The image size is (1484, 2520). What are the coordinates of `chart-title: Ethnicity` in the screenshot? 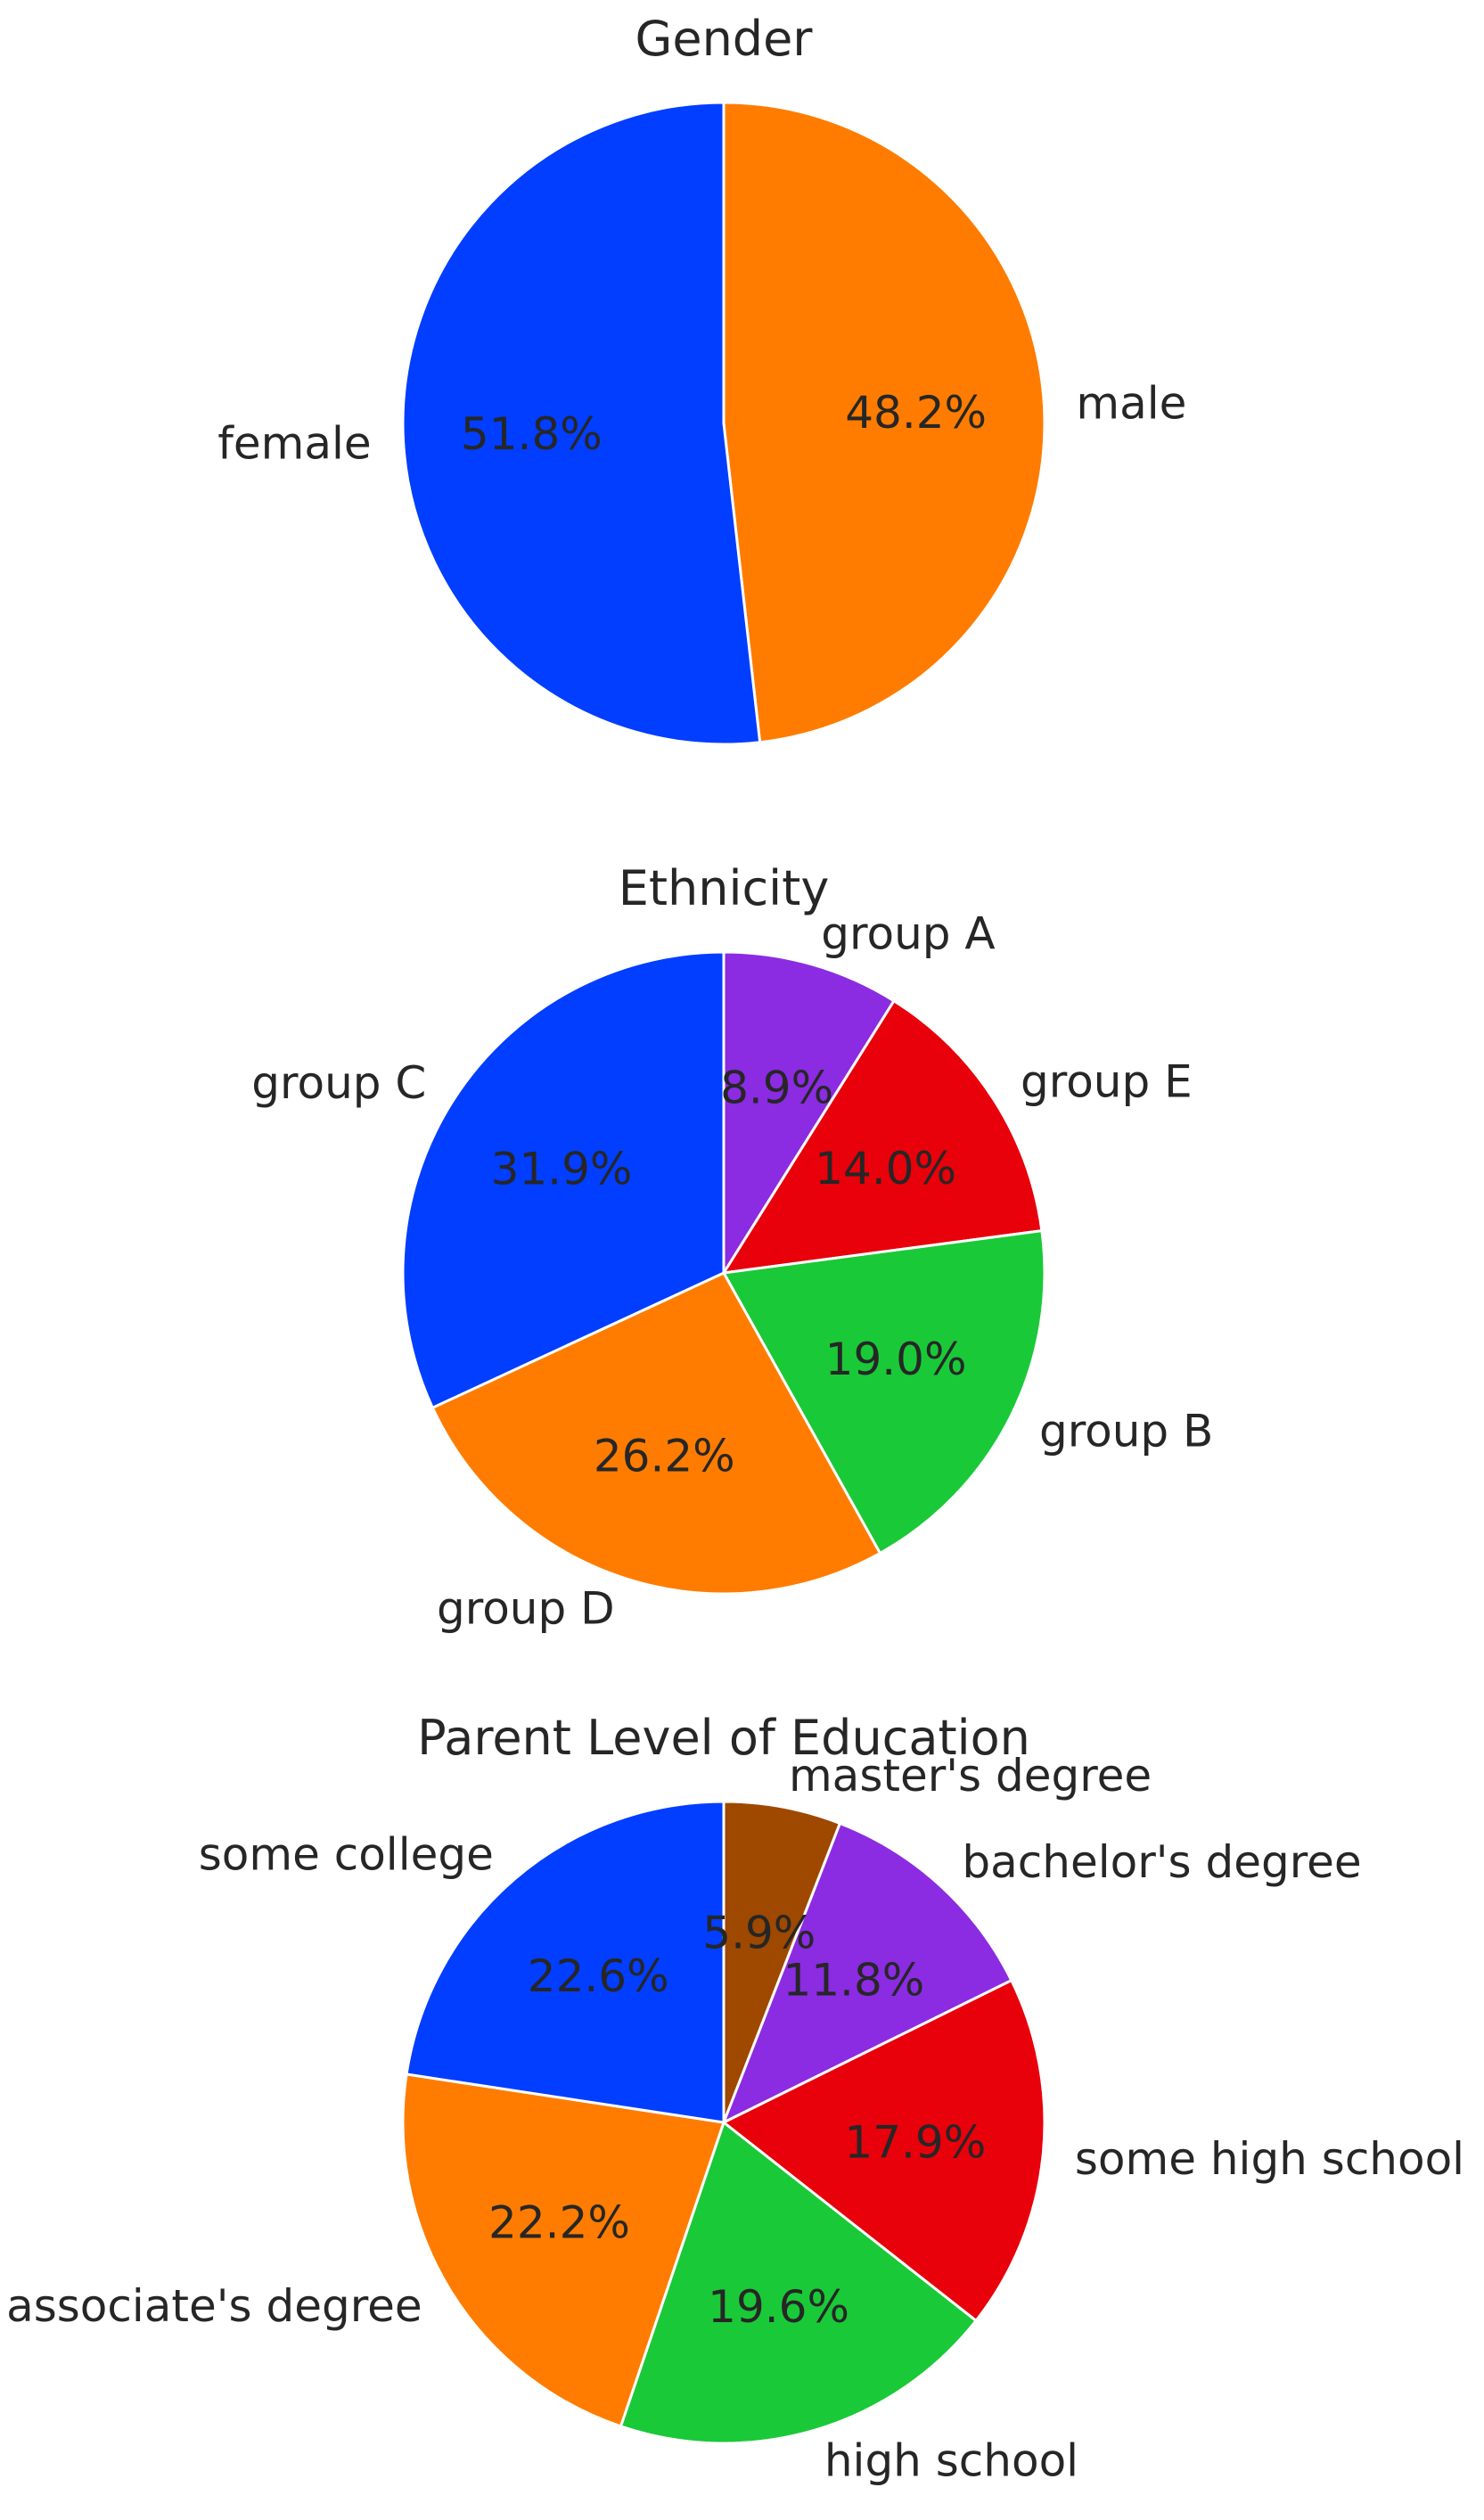 It's located at (724, 888).